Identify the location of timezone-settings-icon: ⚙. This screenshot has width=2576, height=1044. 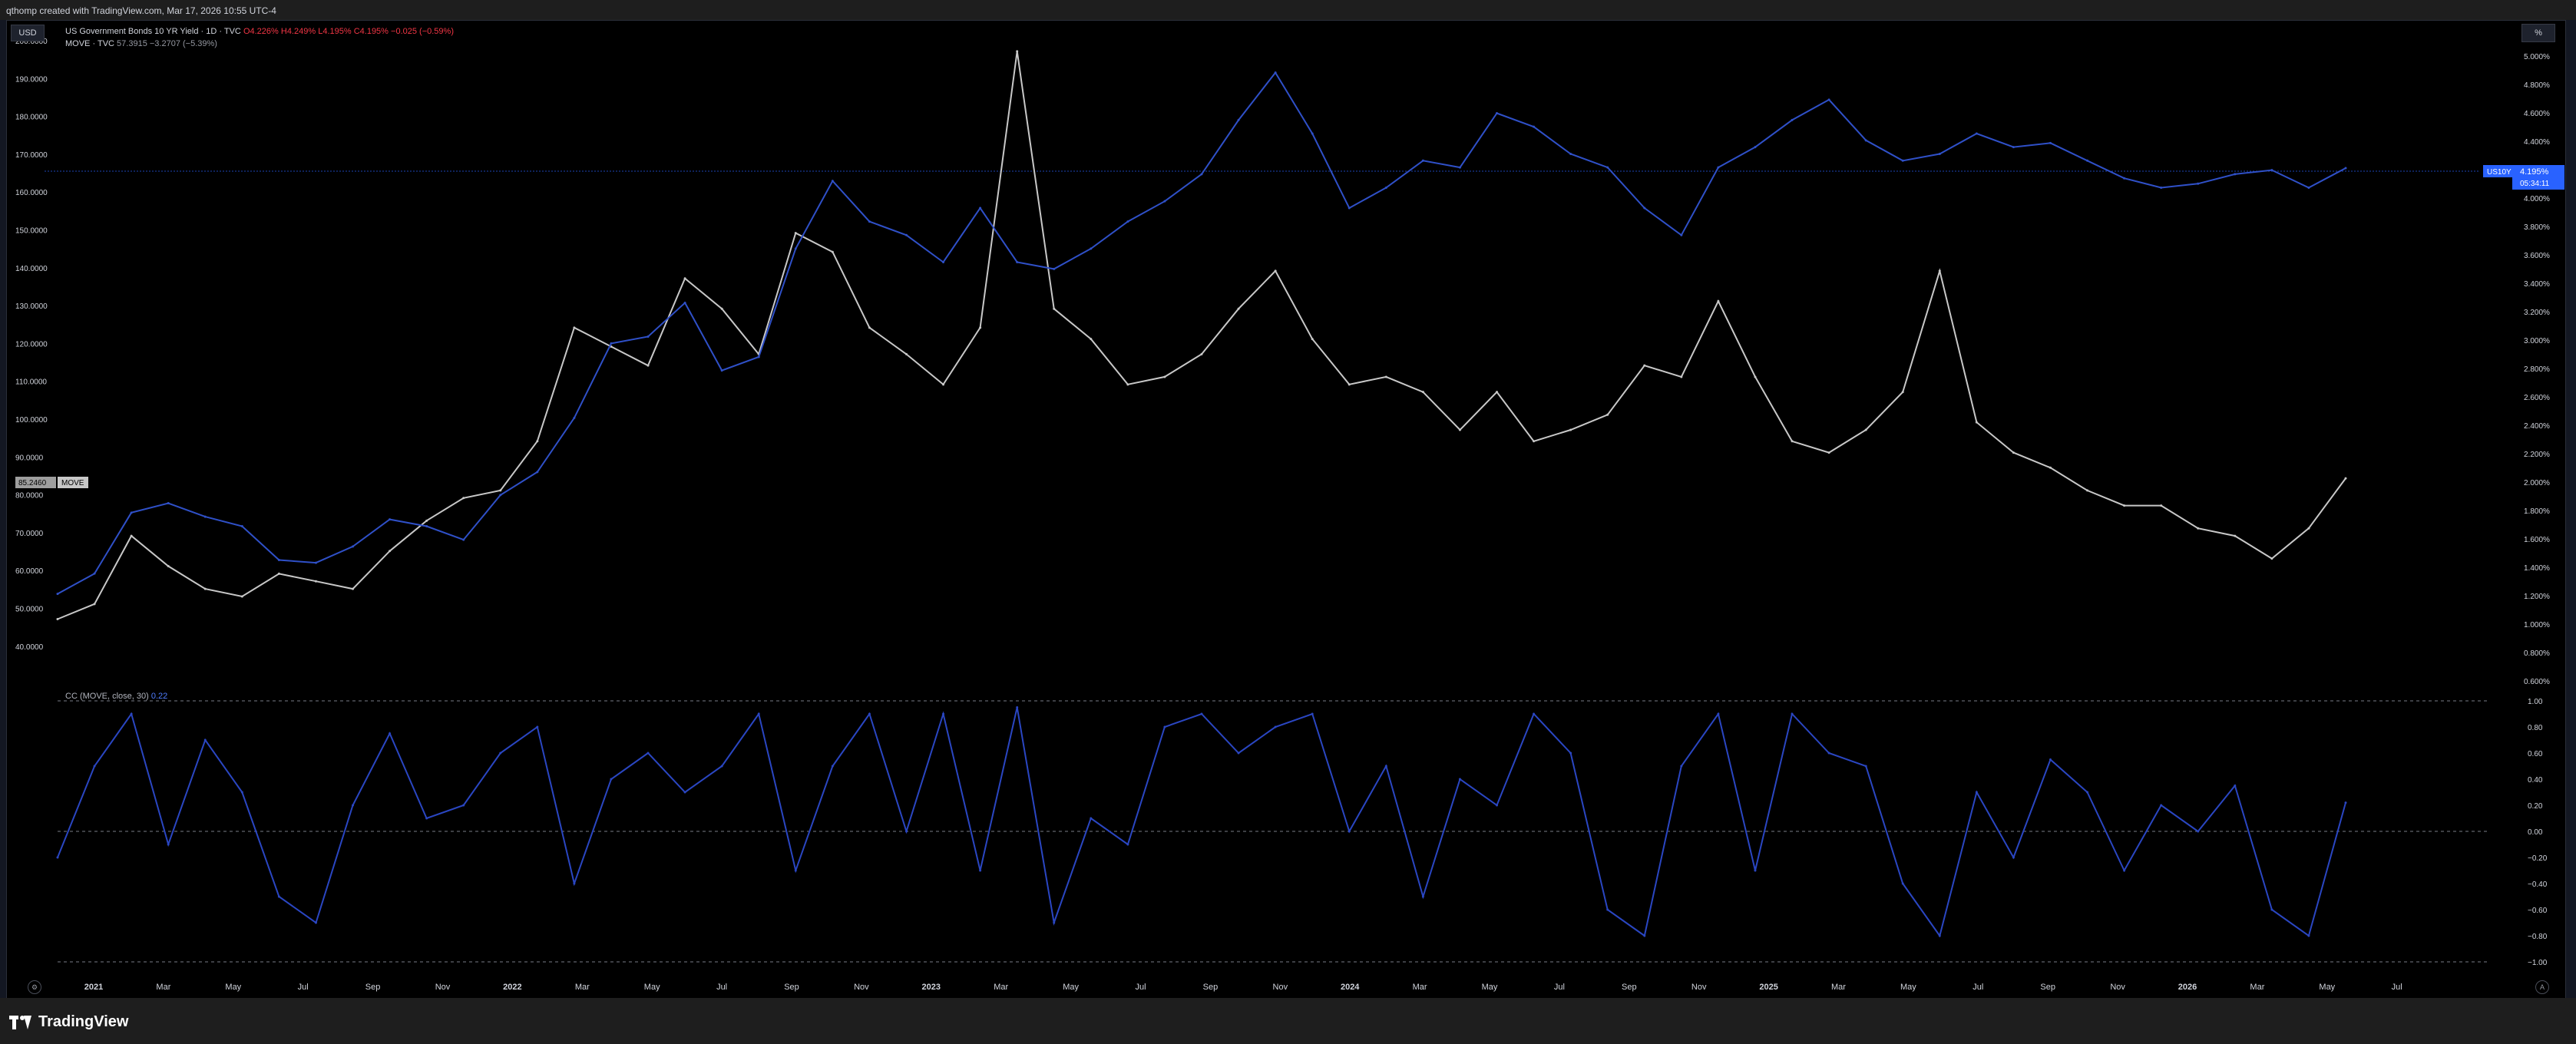
(34, 987).